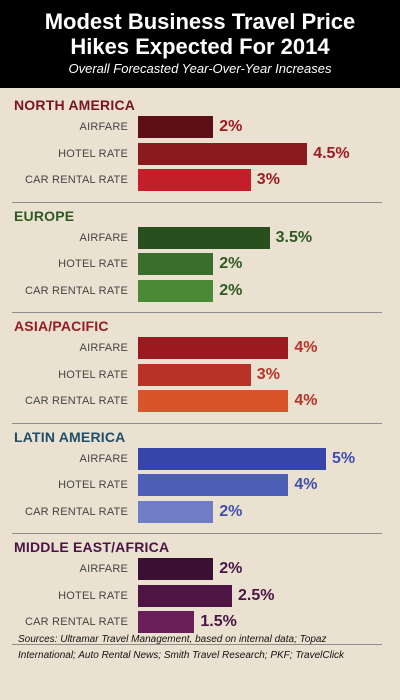  I want to click on category-label-north-america-car-rental-rate: CAR RENTAL RATE, so click(76, 180).